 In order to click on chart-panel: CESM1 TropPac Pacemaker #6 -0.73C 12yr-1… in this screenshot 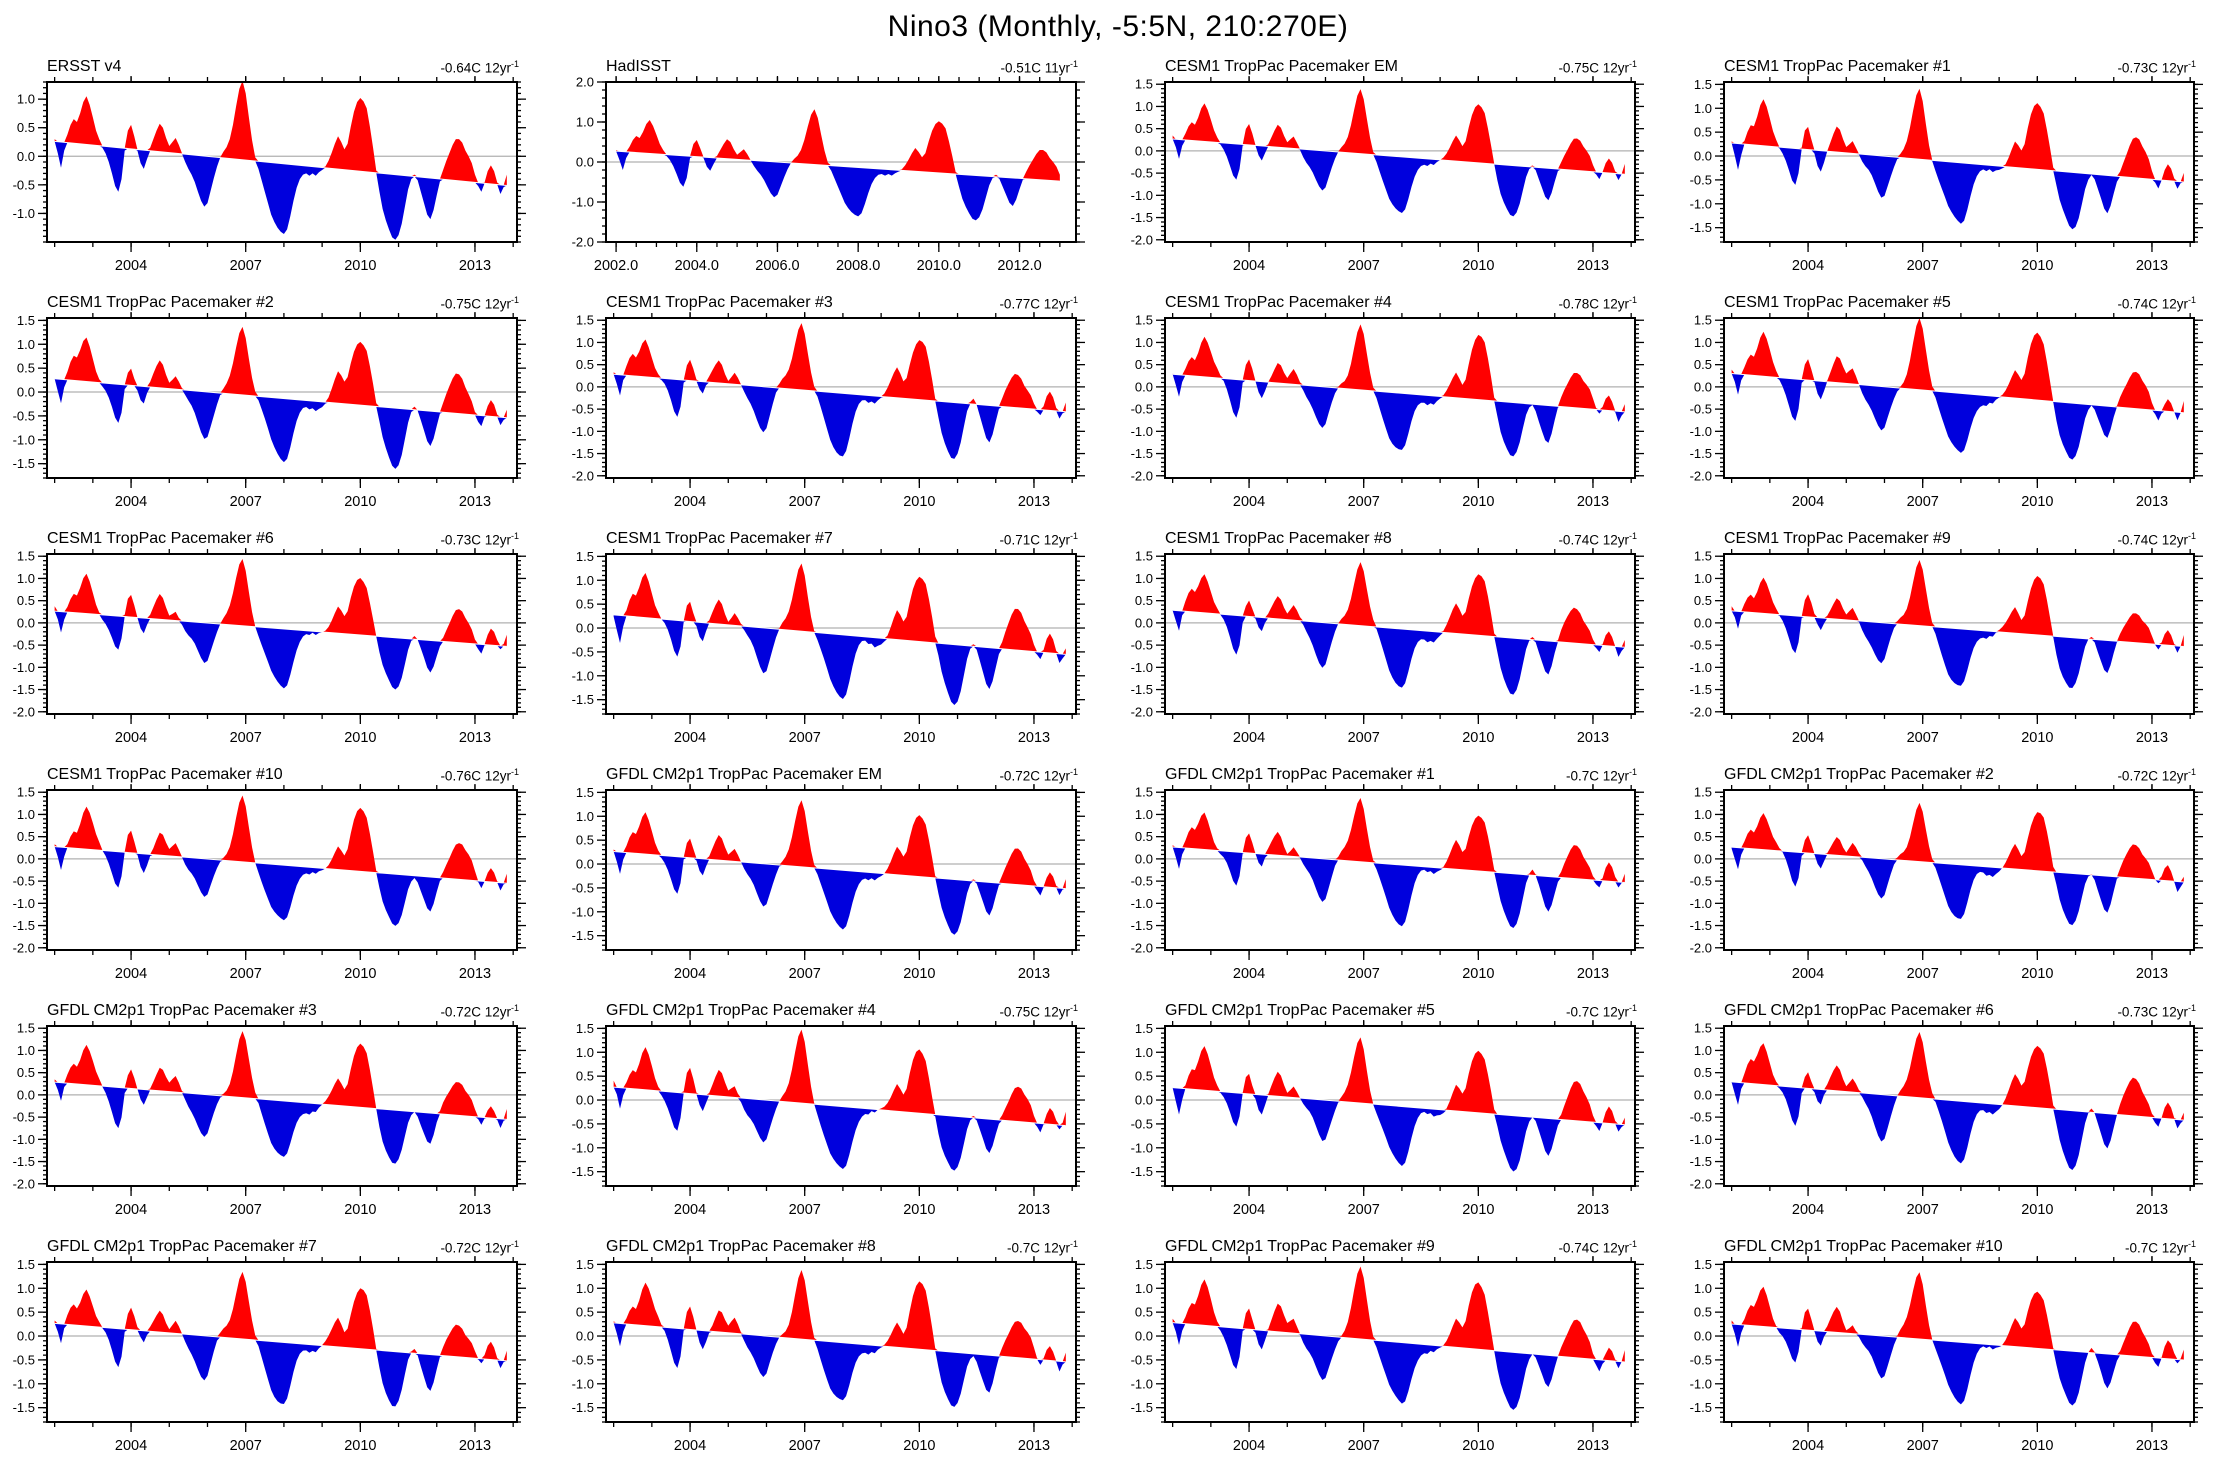, I will do `click(279, 642)`.